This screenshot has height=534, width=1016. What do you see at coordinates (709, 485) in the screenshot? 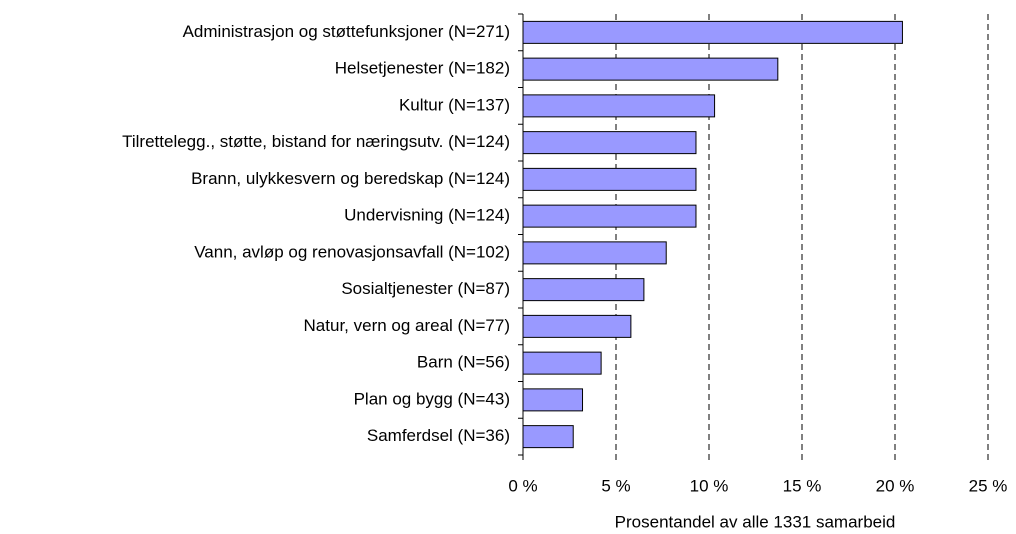
I see `x-tick-label: 10 %` at bounding box center [709, 485].